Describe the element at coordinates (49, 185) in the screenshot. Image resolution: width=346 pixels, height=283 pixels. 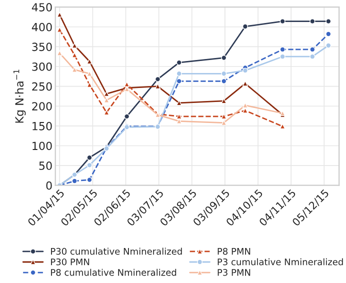
I see `y-tick-label: 0` at that location.